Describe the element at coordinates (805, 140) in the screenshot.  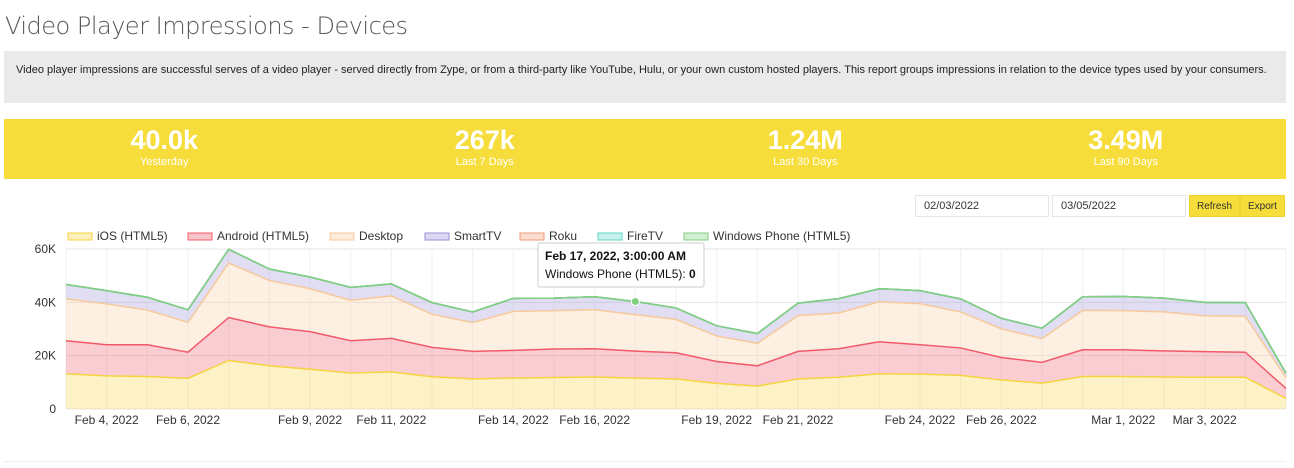
I see `stat-value: 1.24M` at that location.